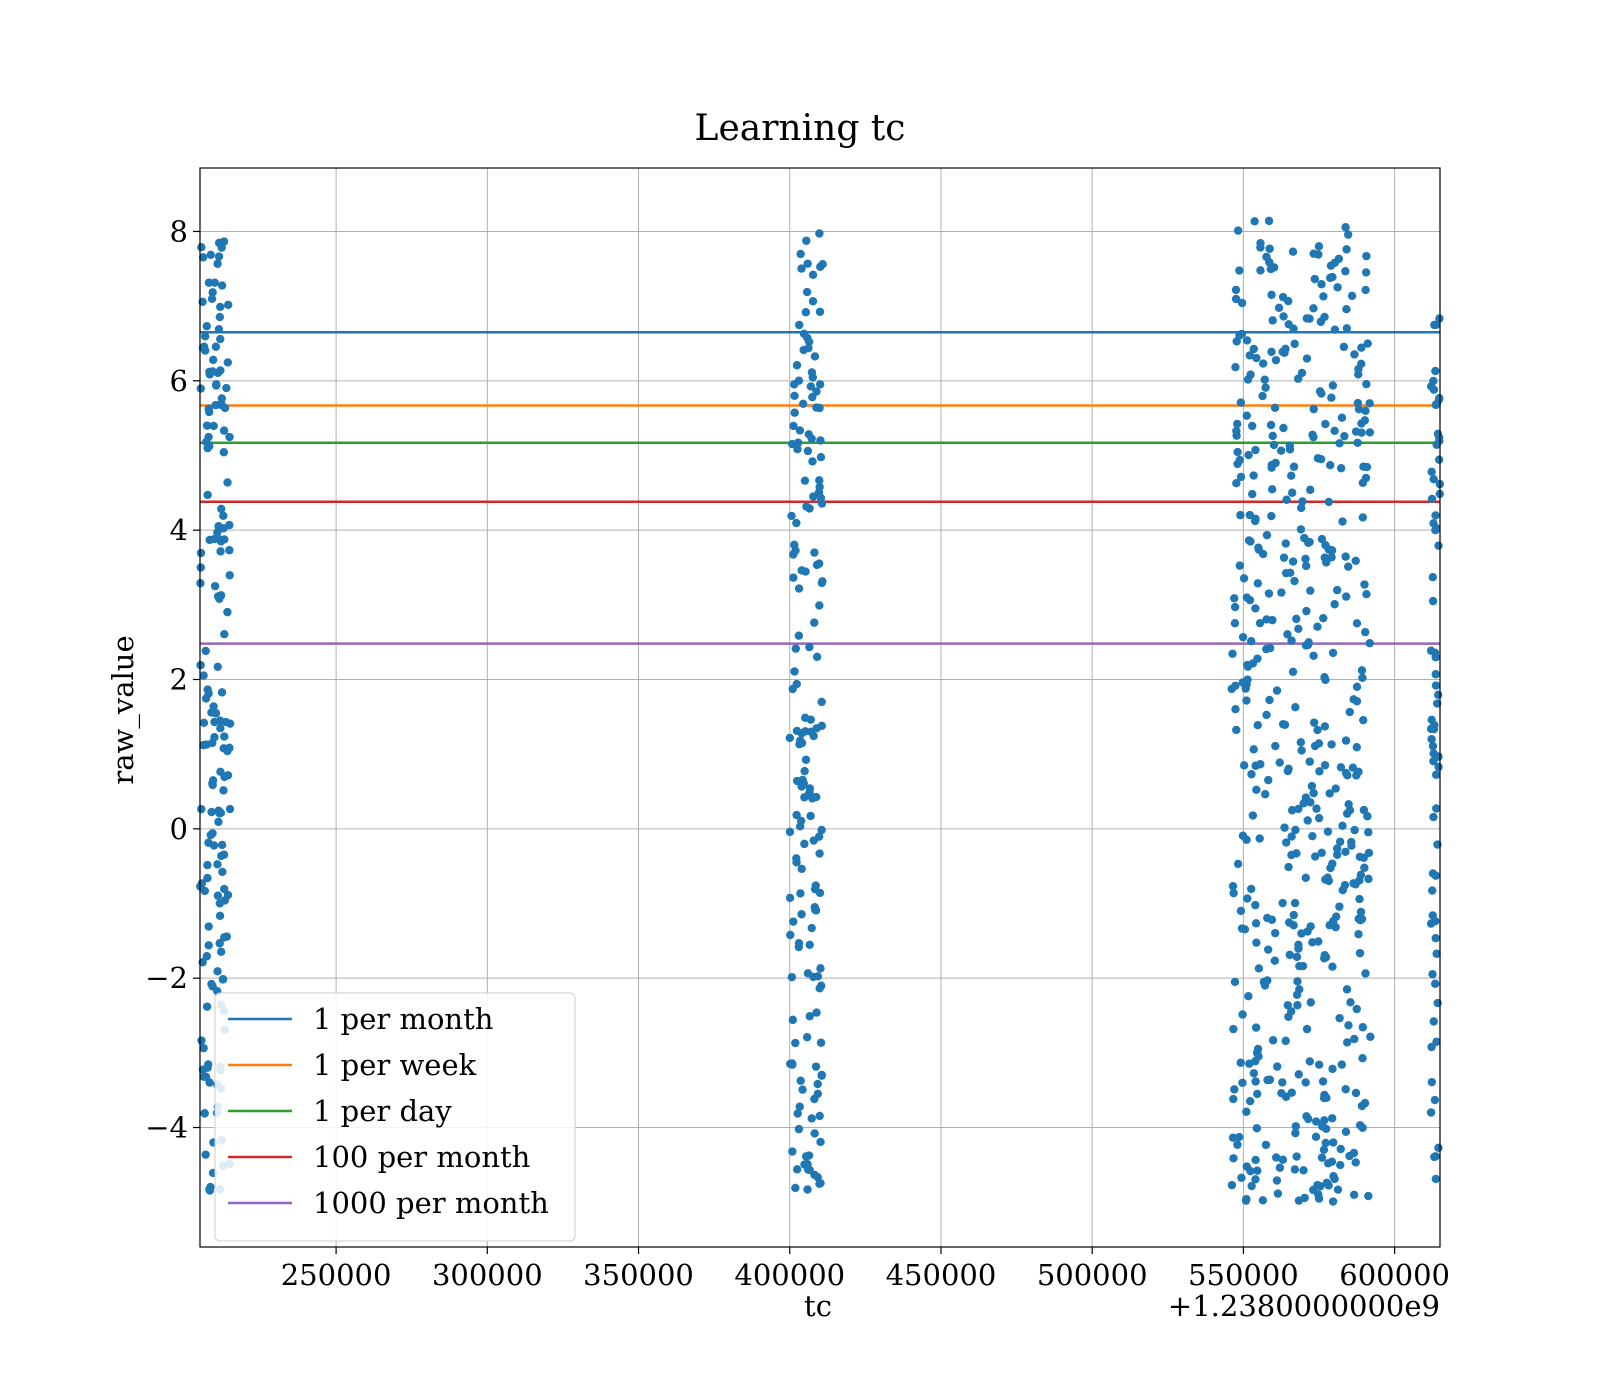 The image size is (1600, 1400). Describe the element at coordinates (172, 679) in the screenshot. I see `y-axis-ticks: −4 −2 0 2 4 6 8` at that location.